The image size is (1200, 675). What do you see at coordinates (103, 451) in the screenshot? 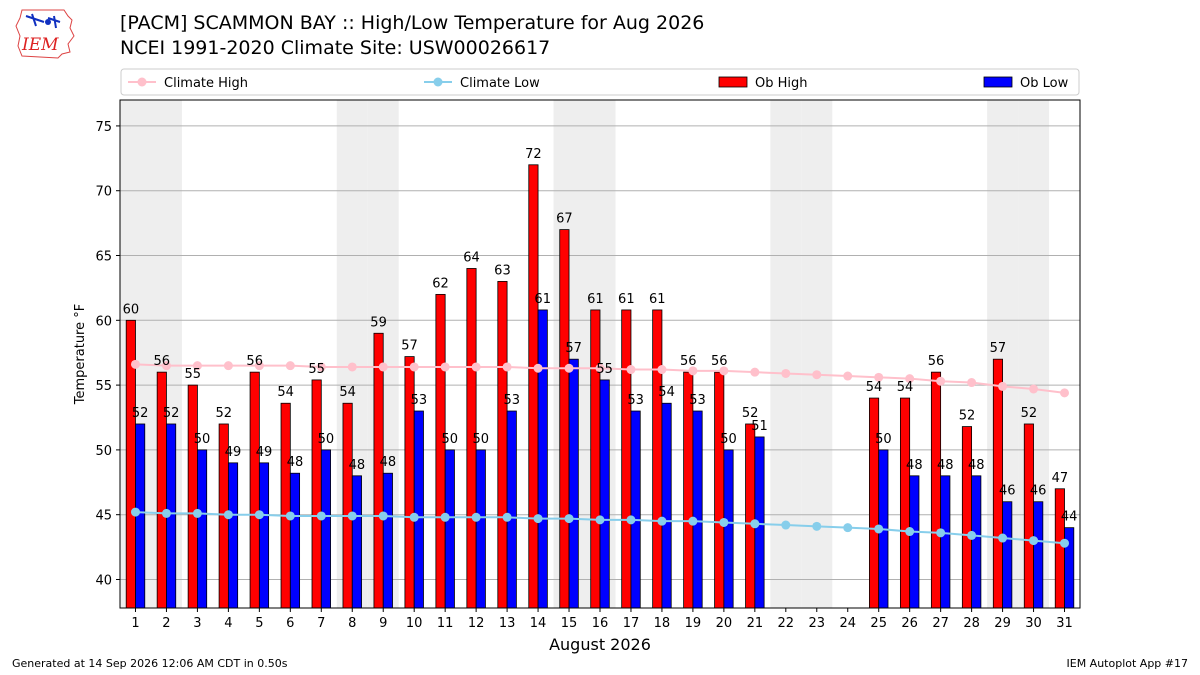
I see `y-tick-label: 50` at bounding box center [103, 451].